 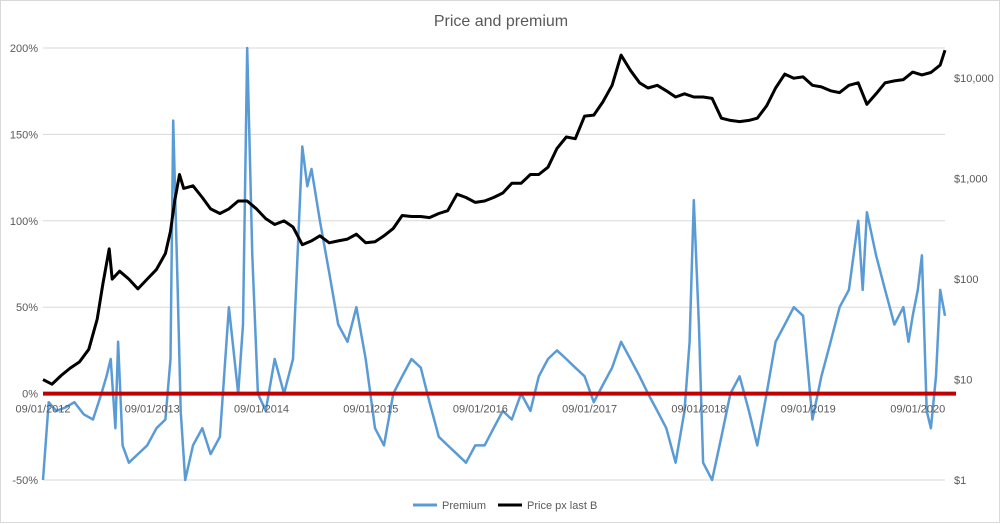 What do you see at coordinates (27, 308) in the screenshot?
I see `left-axis-tick-label: 50%` at bounding box center [27, 308].